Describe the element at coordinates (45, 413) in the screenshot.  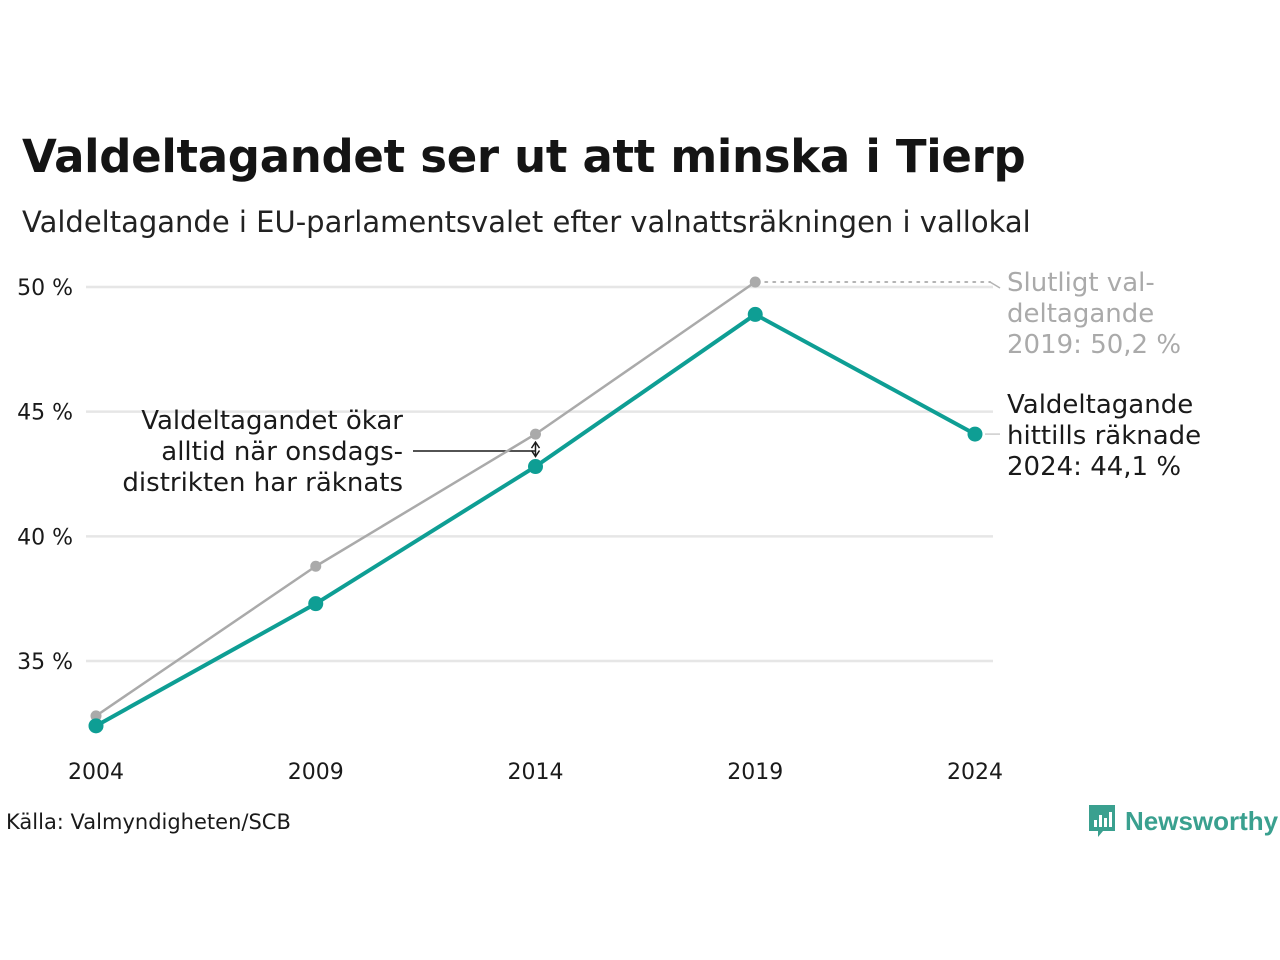
I see `y-tick-label: 45 %` at that location.